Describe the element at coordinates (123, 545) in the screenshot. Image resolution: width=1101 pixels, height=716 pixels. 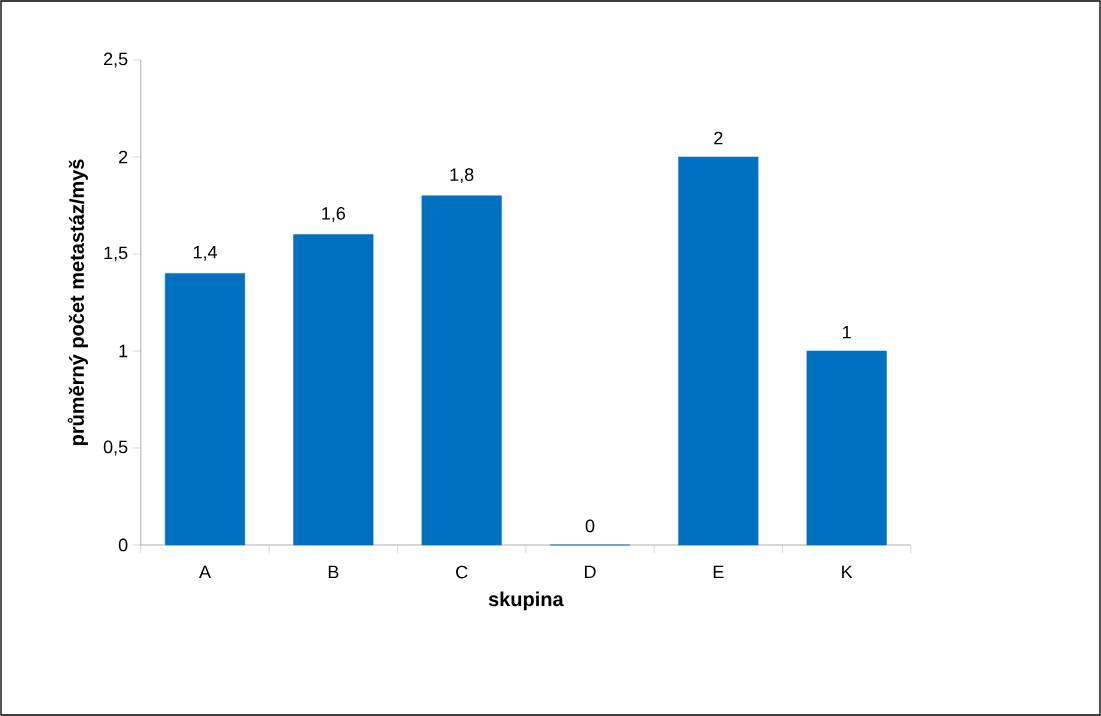
I see `y-tick-label: 0` at that location.